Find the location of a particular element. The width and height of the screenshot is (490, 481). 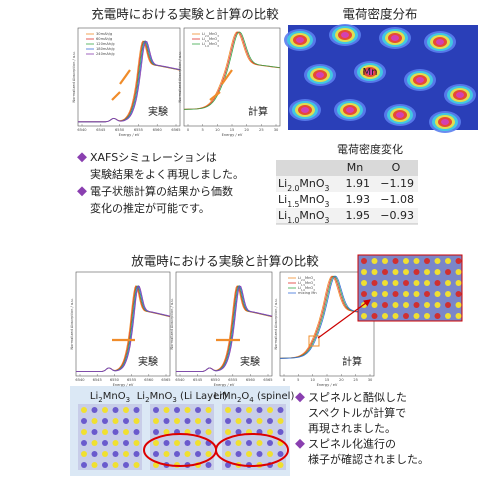

x-axis-label: Energy / eV is located at coordinates (129, 135).